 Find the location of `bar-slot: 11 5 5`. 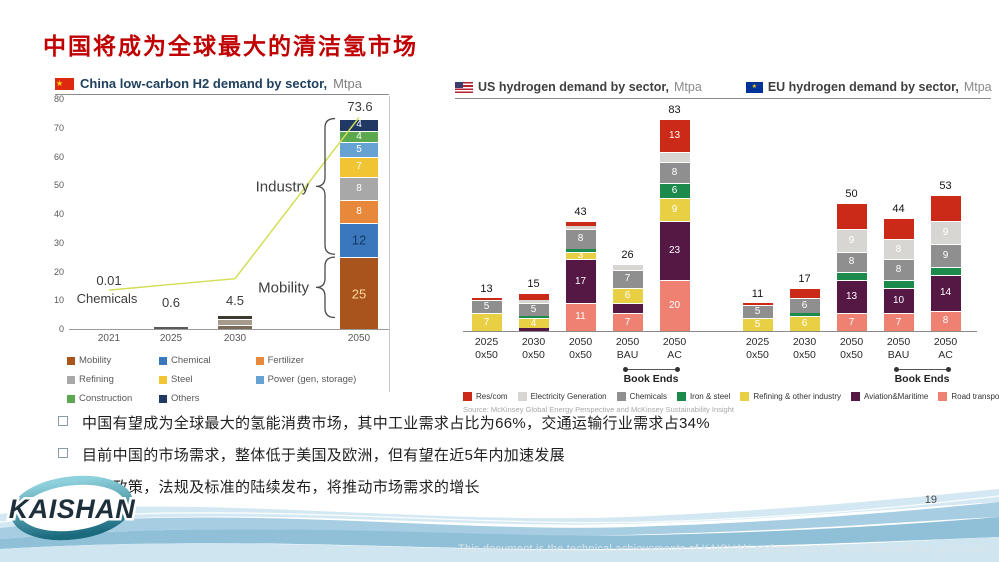

bar-slot: 11 5 5 is located at coordinates (757, 309).